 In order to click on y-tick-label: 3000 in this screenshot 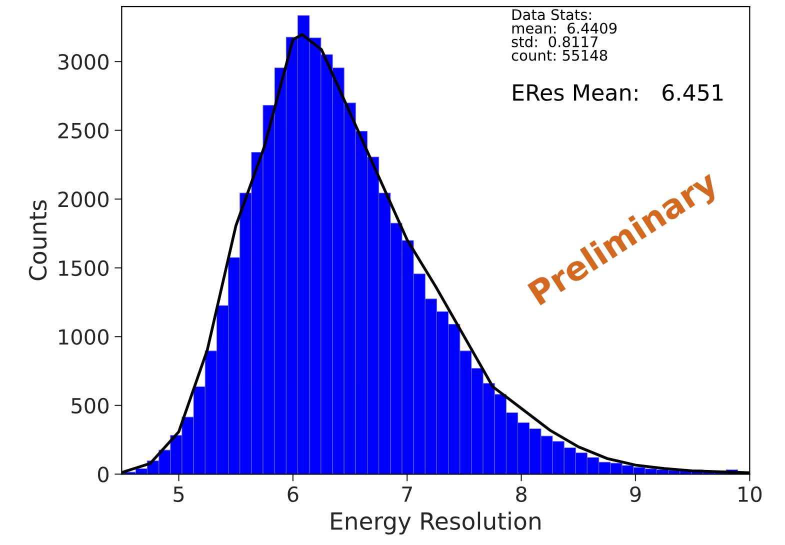, I will do `click(83, 62)`.